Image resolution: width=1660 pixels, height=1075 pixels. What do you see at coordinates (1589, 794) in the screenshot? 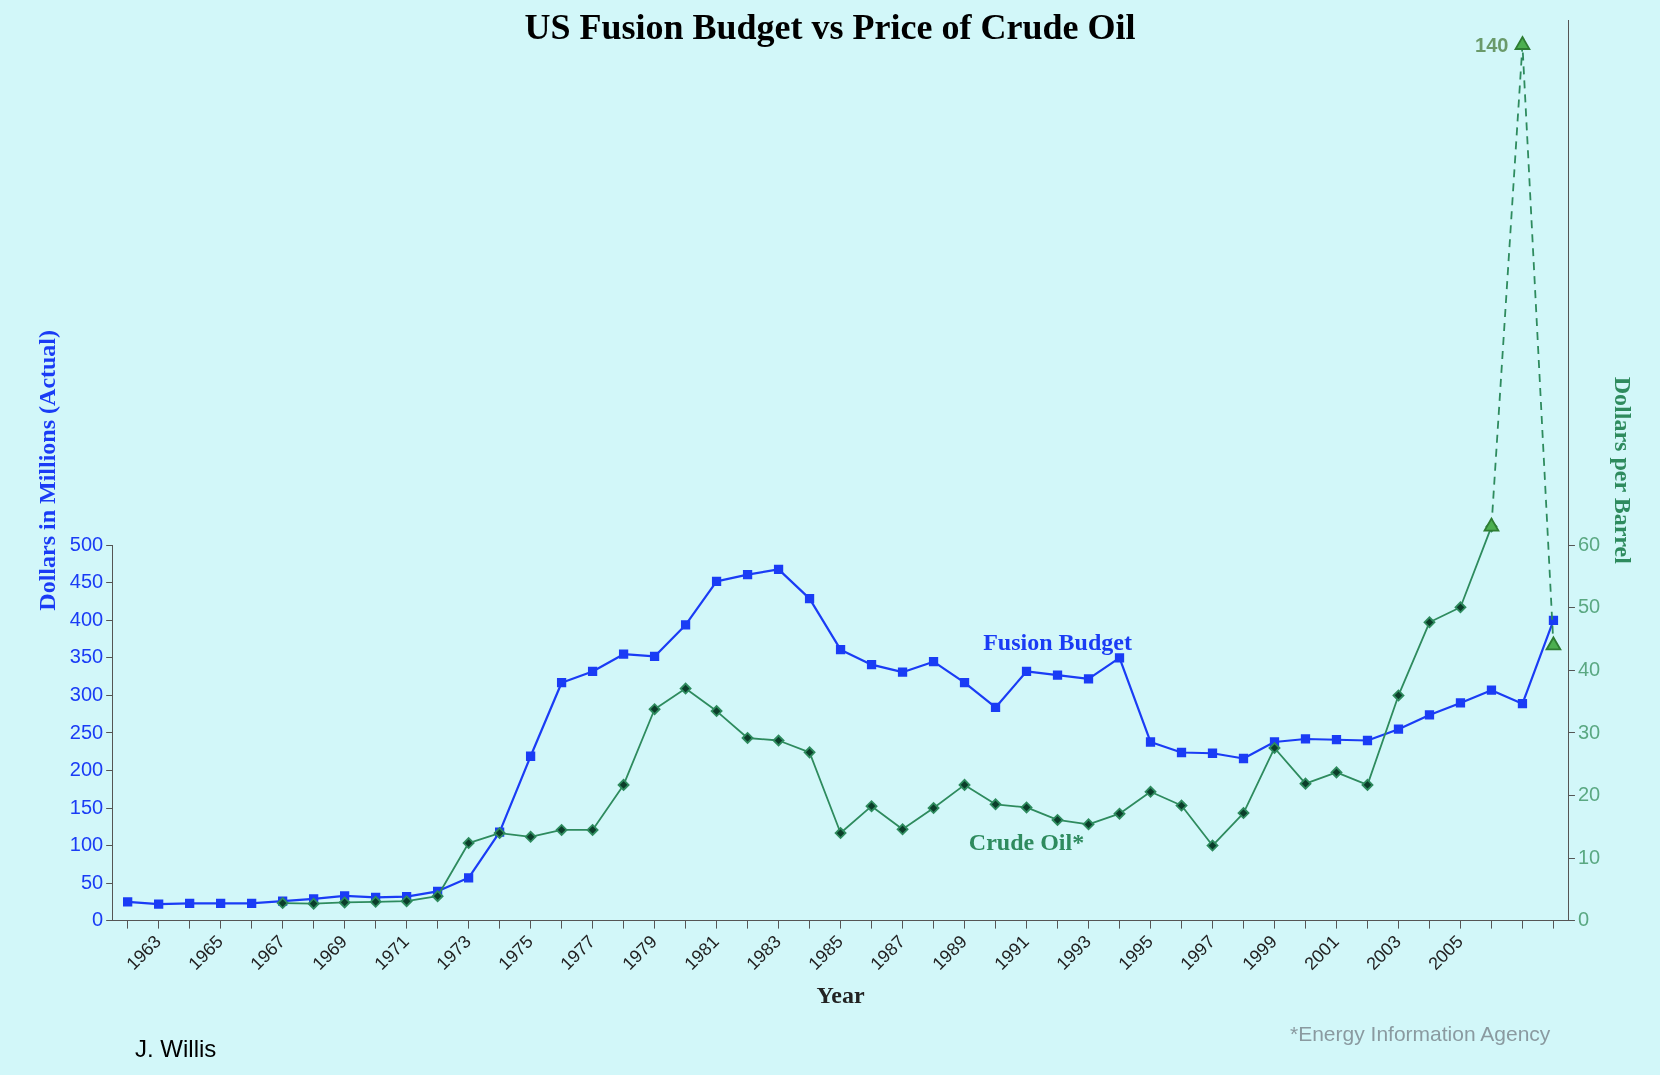
I see `y2-tick-label: 20` at bounding box center [1589, 794].